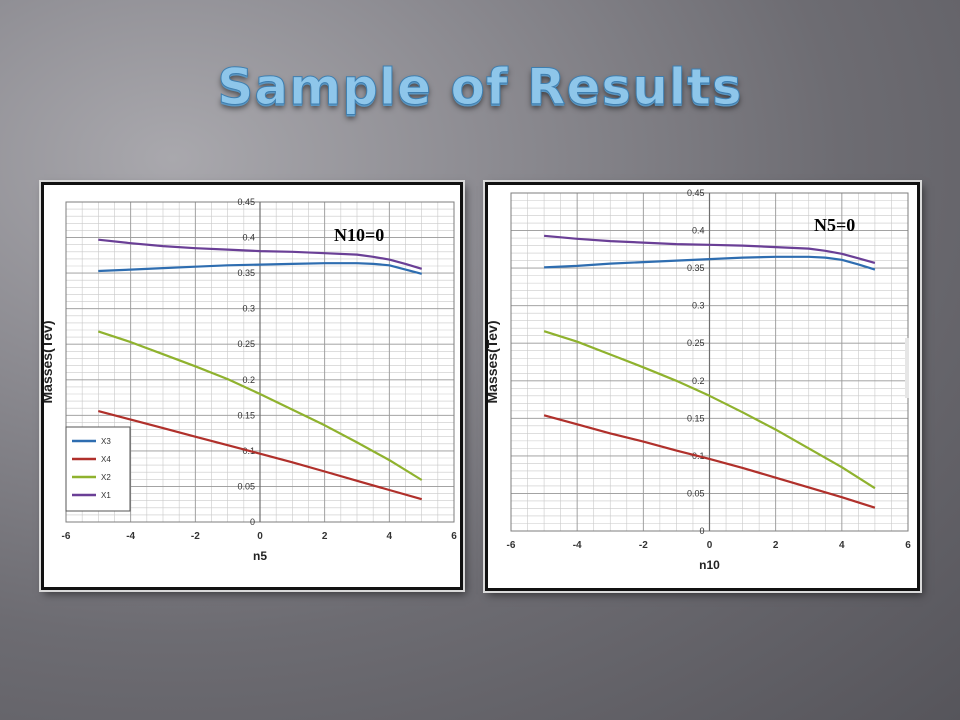  What do you see at coordinates (106, 441) in the screenshot?
I see `legend-label-x3: X3` at bounding box center [106, 441].